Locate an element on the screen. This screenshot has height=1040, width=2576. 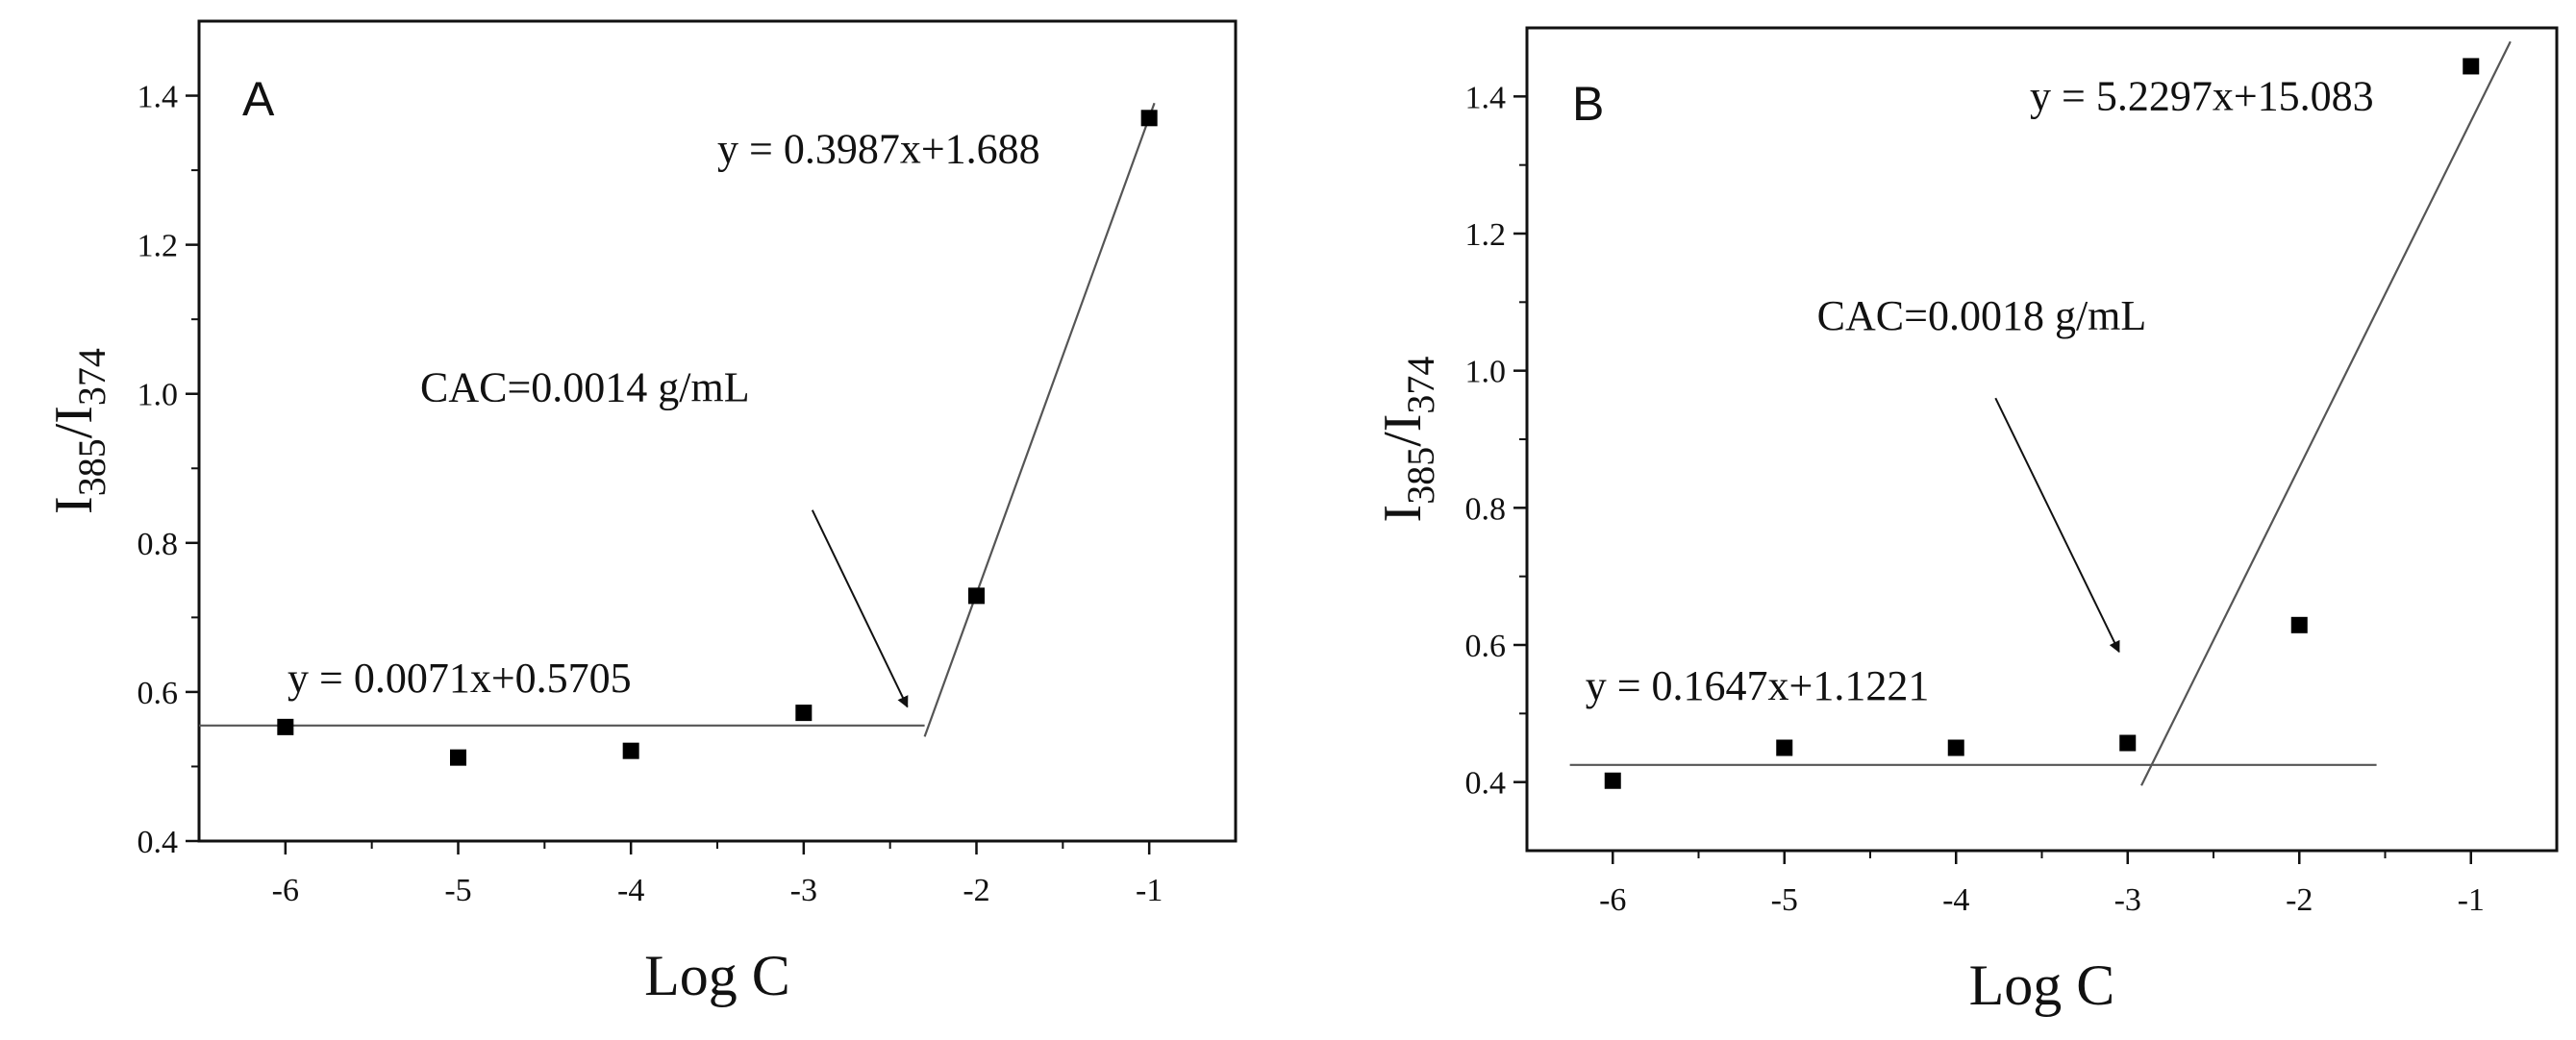
cac-annotation: CAC=0.0018 g/mL is located at coordinates (1982, 315).